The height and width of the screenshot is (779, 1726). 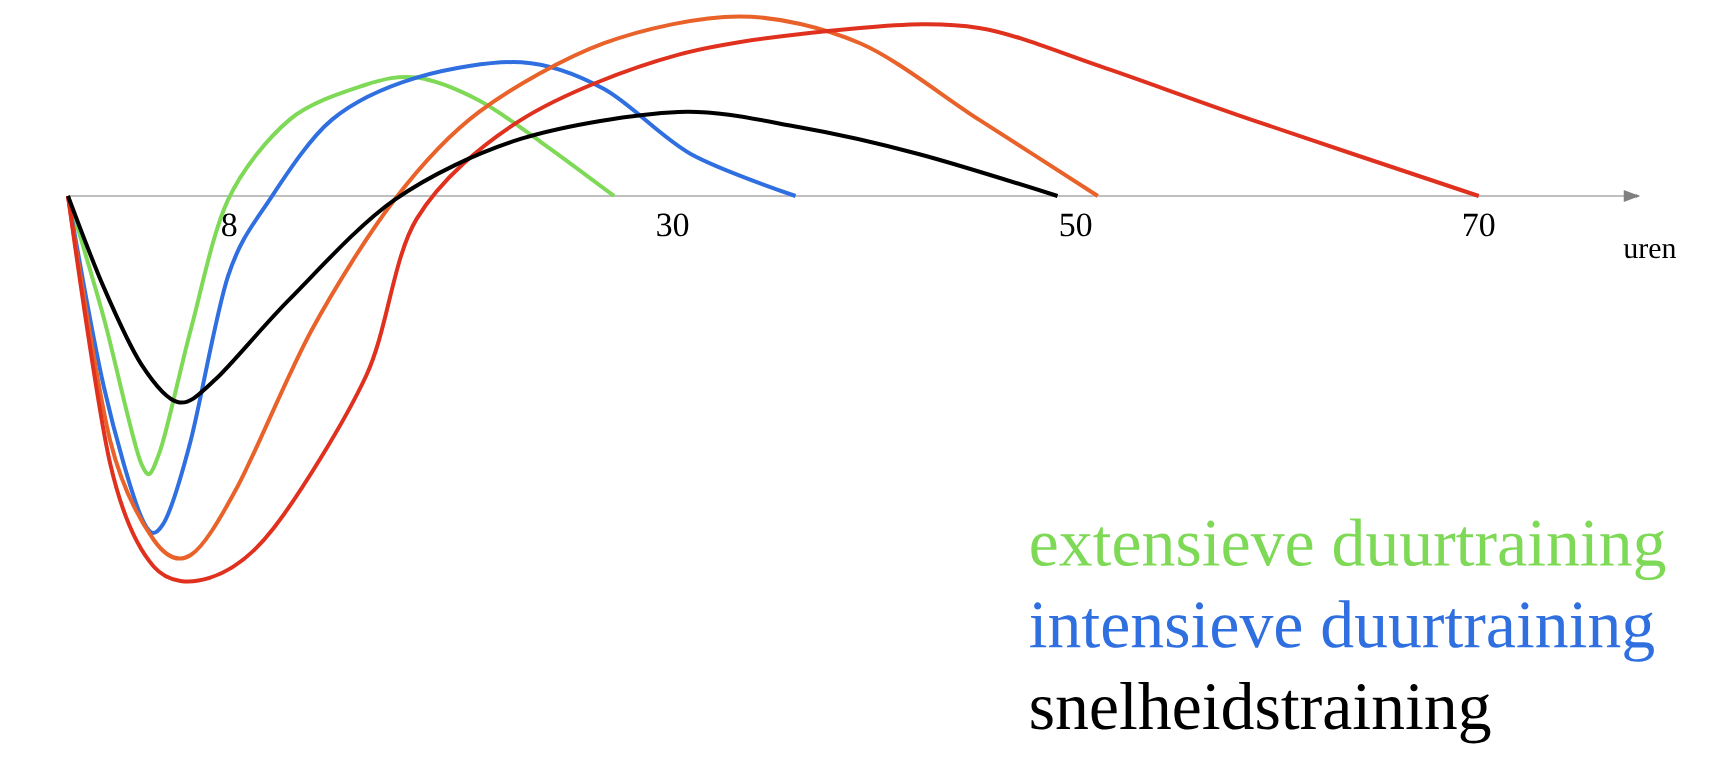 What do you see at coordinates (1342, 631) in the screenshot?
I see `text: intensieve duurtraining` at bounding box center [1342, 631].